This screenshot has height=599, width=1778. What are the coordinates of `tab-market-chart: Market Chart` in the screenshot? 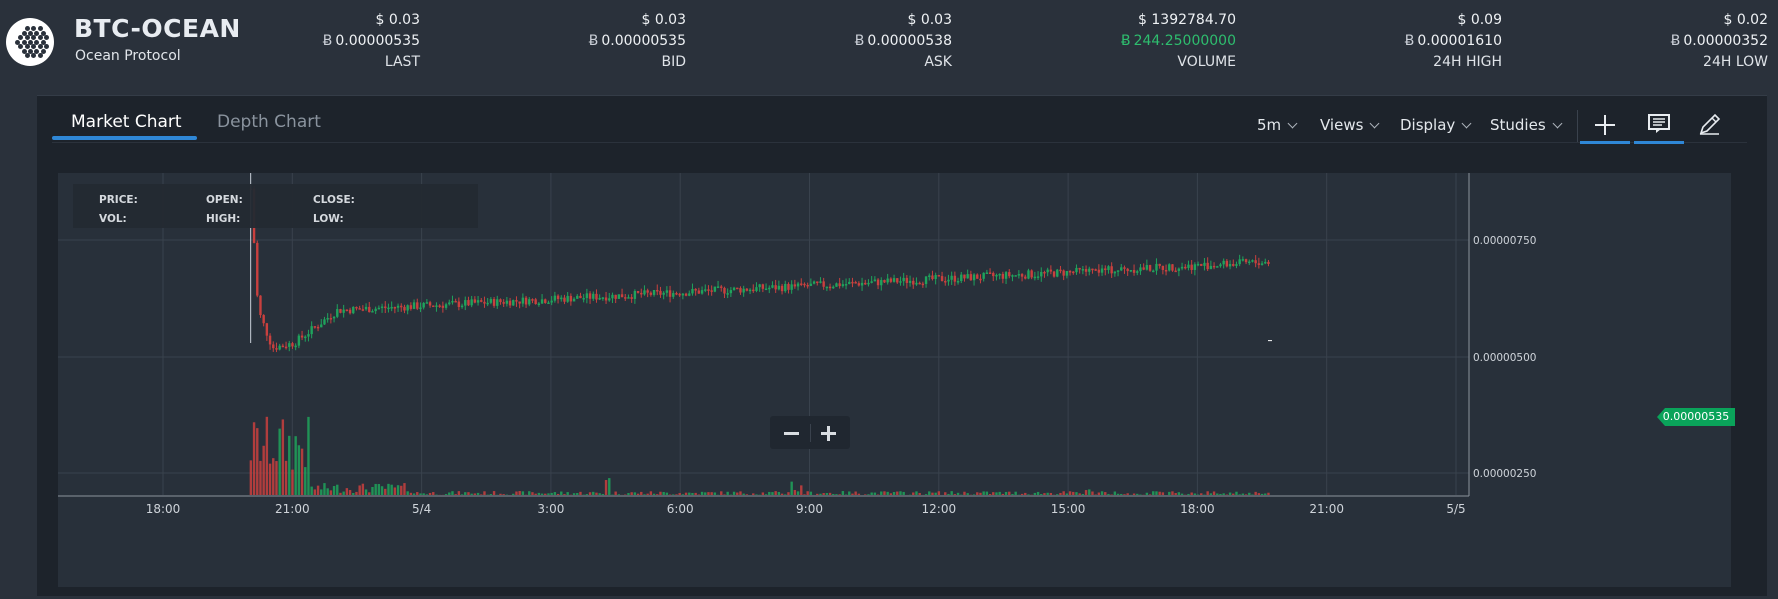 It's located at (126, 122).